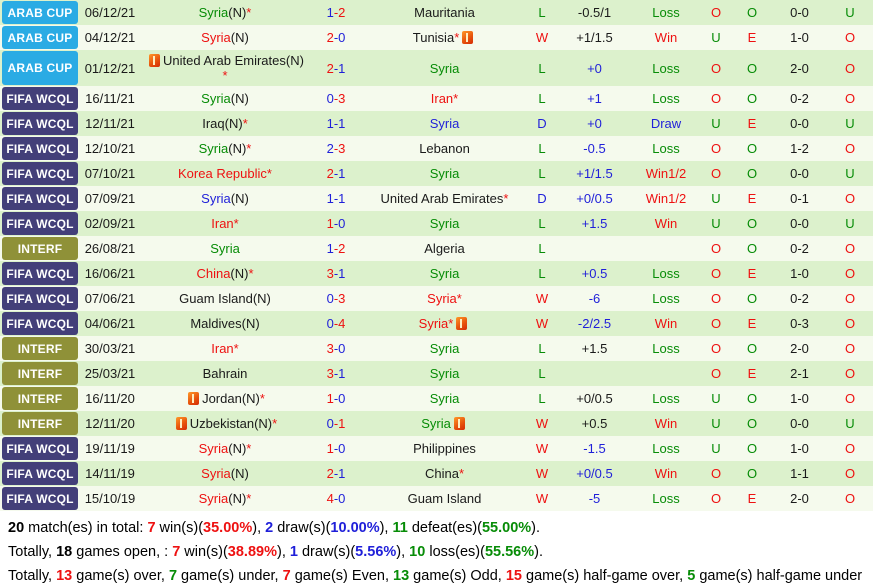 The width and height of the screenshot is (873, 588). I want to click on summary-segment: 7, so click(286, 576).